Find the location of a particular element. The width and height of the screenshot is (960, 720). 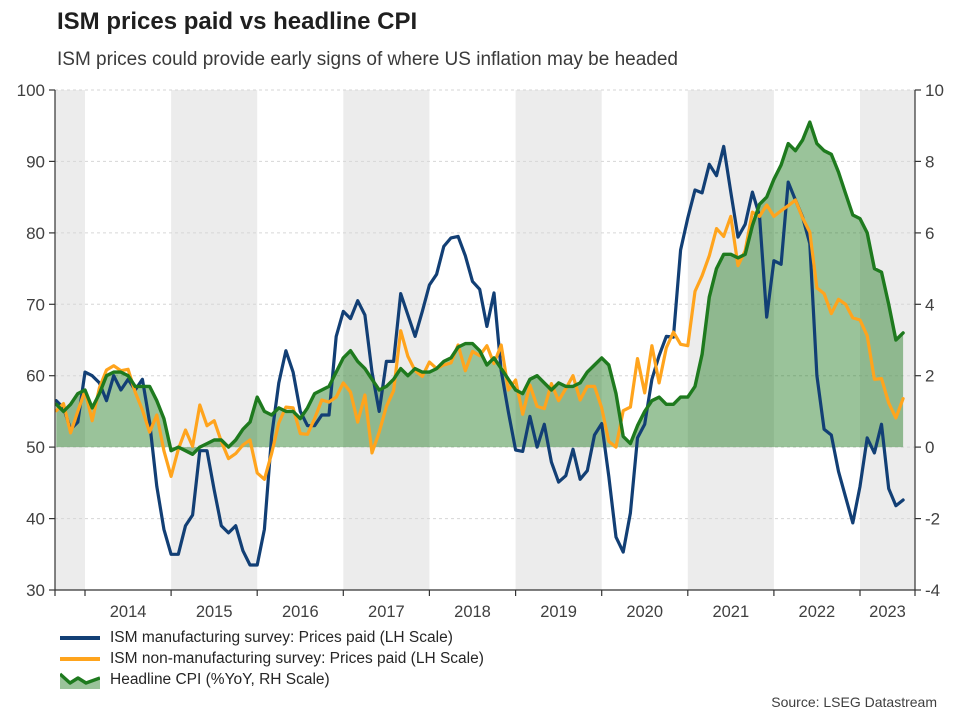

legend-item-headline-cpi: Headline CPI (%YoY, RH Scale) is located at coordinates (272, 679).